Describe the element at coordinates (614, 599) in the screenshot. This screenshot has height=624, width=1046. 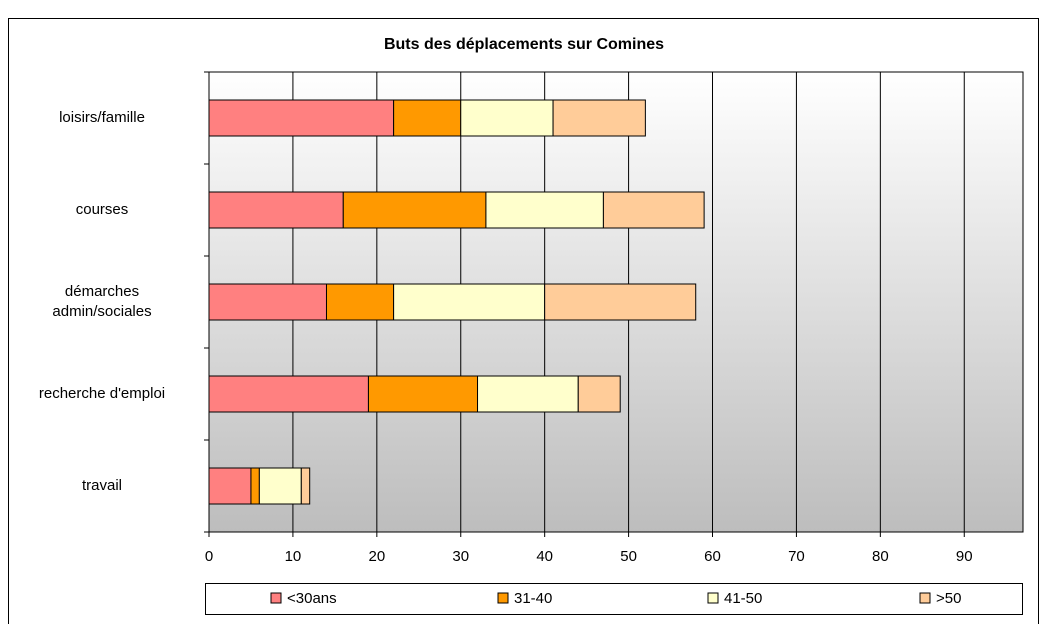
I see `legend` at that location.